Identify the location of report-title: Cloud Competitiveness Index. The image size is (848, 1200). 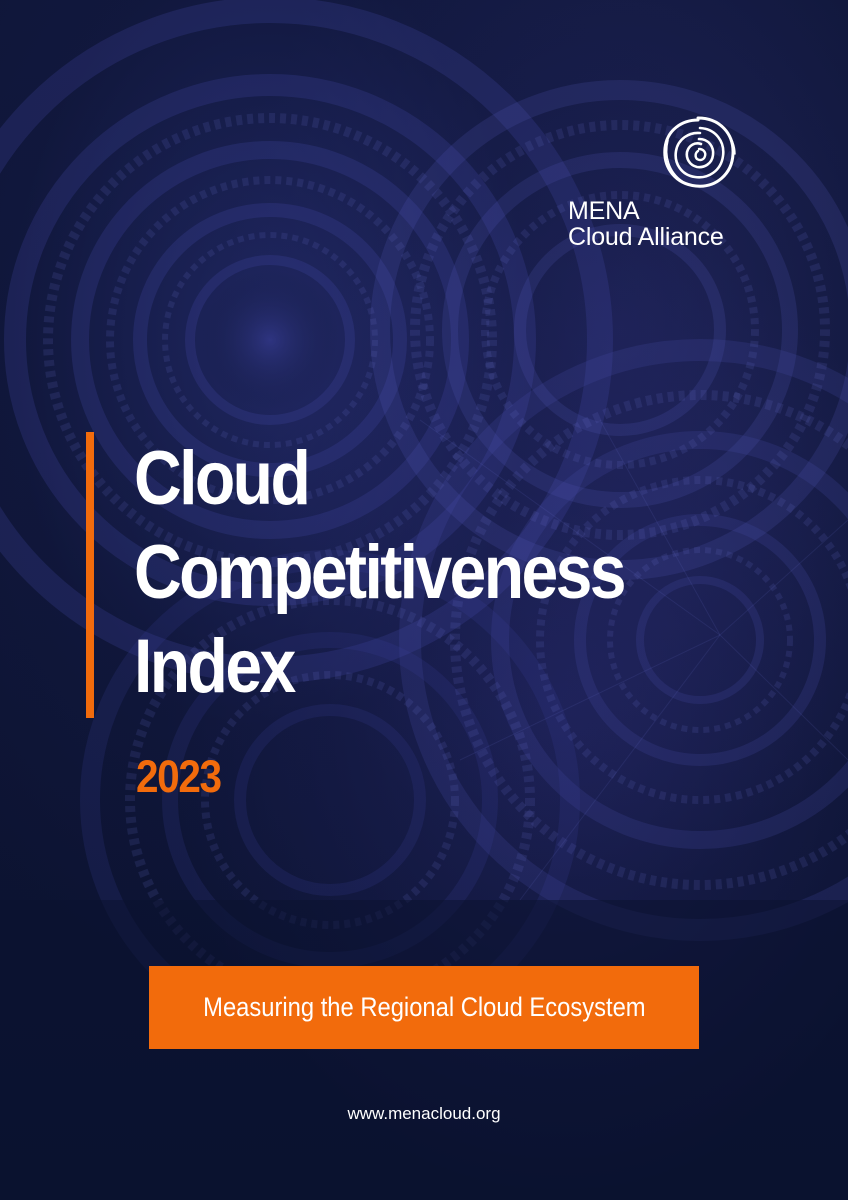
(380, 573).